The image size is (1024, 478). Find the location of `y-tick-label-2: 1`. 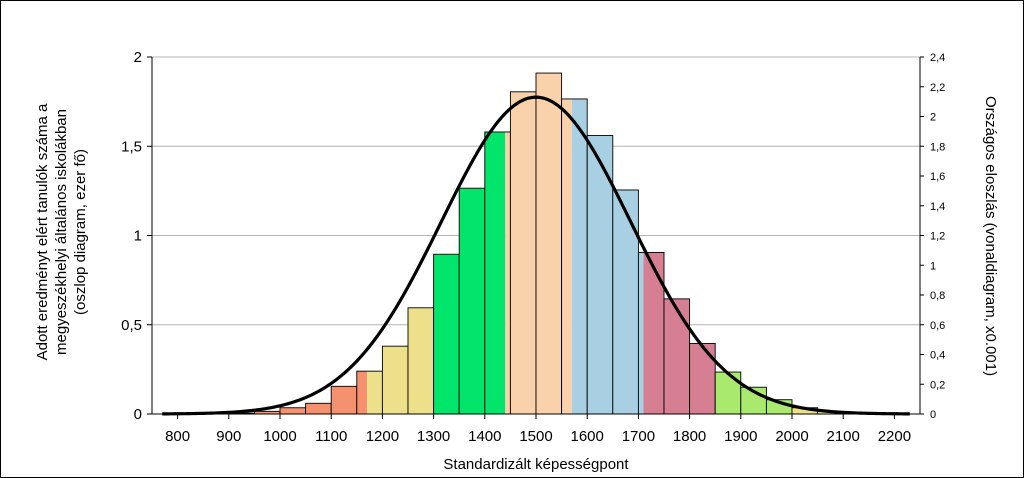

y-tick-label-2: 1 is located at coordinates (138, 236).